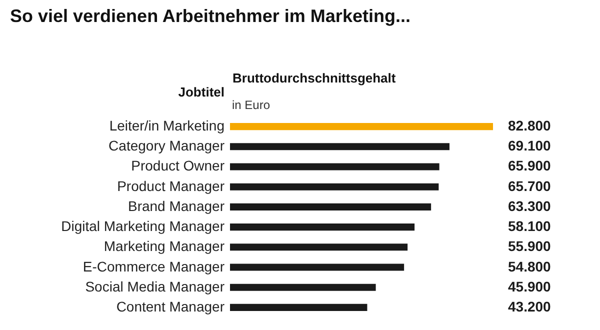 The height and width of the screenshot is (330, 600). Describe the element at coordinates (314, 78) in the screenshot. I see `x-axis-title: Bruttodurchschnittsgehalt` at that location.